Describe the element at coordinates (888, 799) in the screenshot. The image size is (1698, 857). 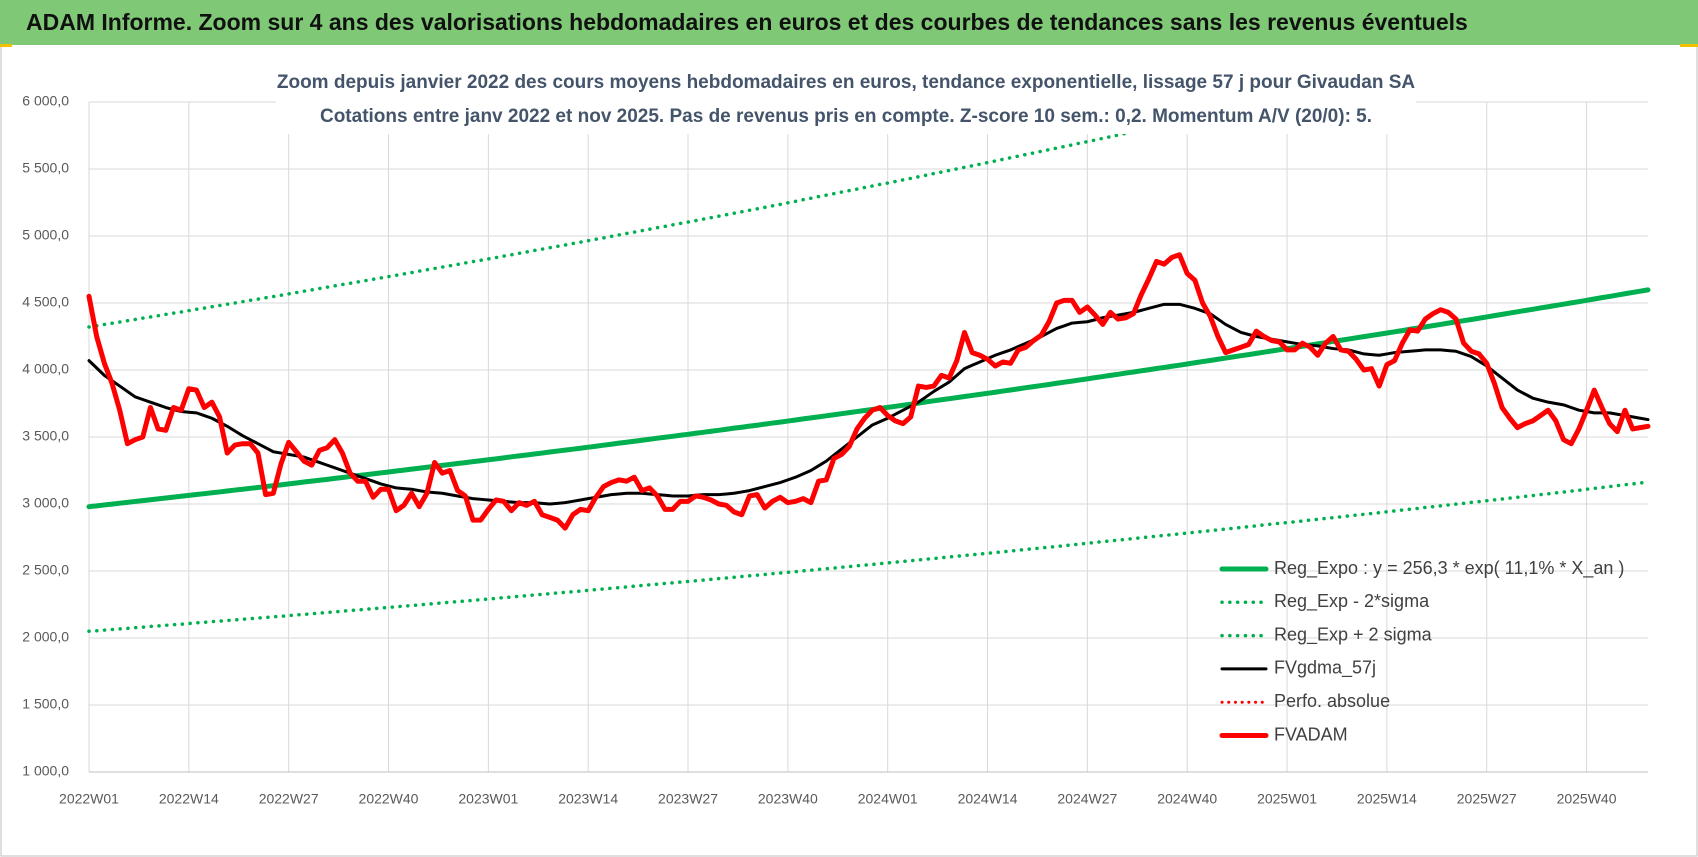
I see `x-tick-label: 2024W01` at that location.